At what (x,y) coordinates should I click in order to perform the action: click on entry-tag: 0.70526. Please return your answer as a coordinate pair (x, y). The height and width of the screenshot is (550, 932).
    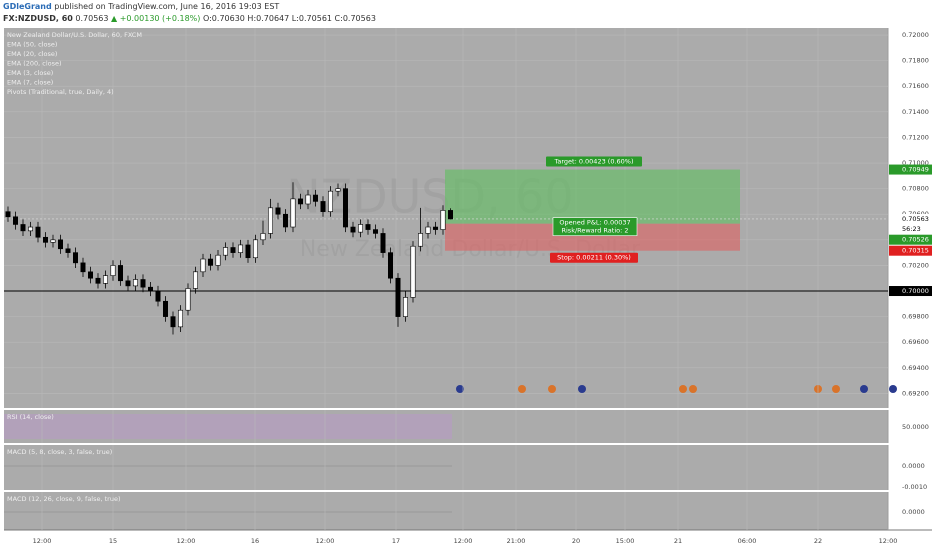
    Looking at the image, I should click on (915, 240).